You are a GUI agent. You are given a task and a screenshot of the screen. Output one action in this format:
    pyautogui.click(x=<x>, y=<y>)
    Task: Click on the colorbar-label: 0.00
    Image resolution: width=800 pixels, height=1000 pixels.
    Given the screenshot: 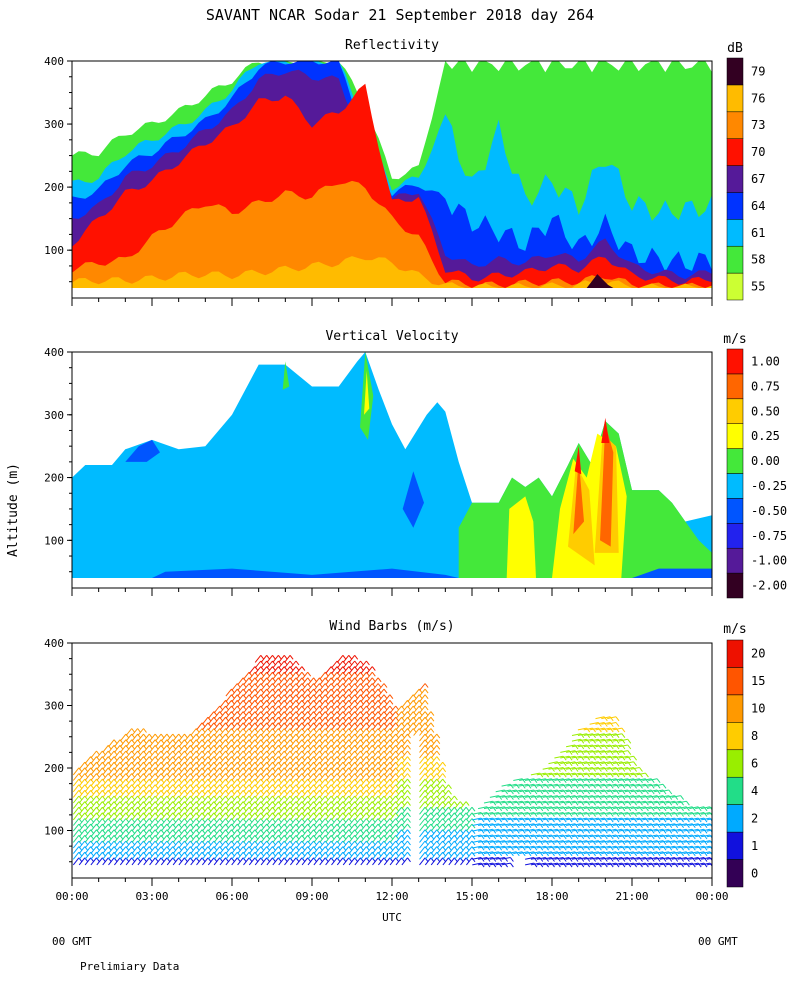 What is the action you would take?
    pyautogui.click(x=765, y=461)
    